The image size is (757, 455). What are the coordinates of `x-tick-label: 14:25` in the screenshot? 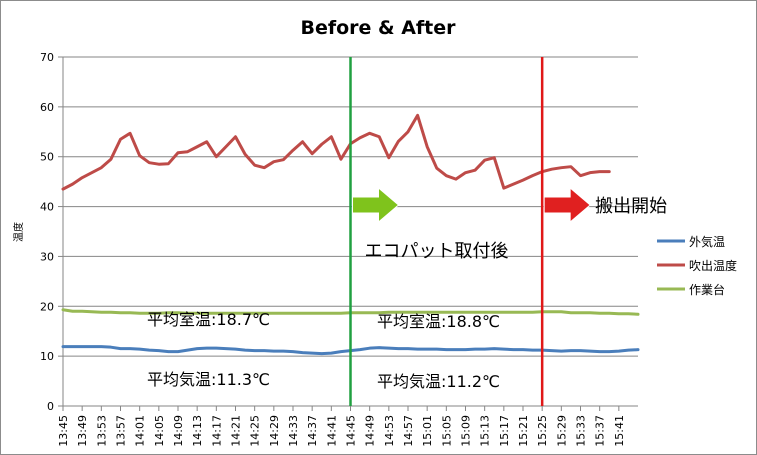 It's located at (255, 431).